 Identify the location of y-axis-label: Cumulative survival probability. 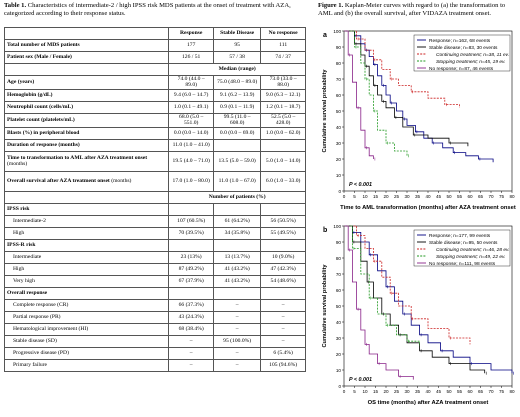
(325, 306).